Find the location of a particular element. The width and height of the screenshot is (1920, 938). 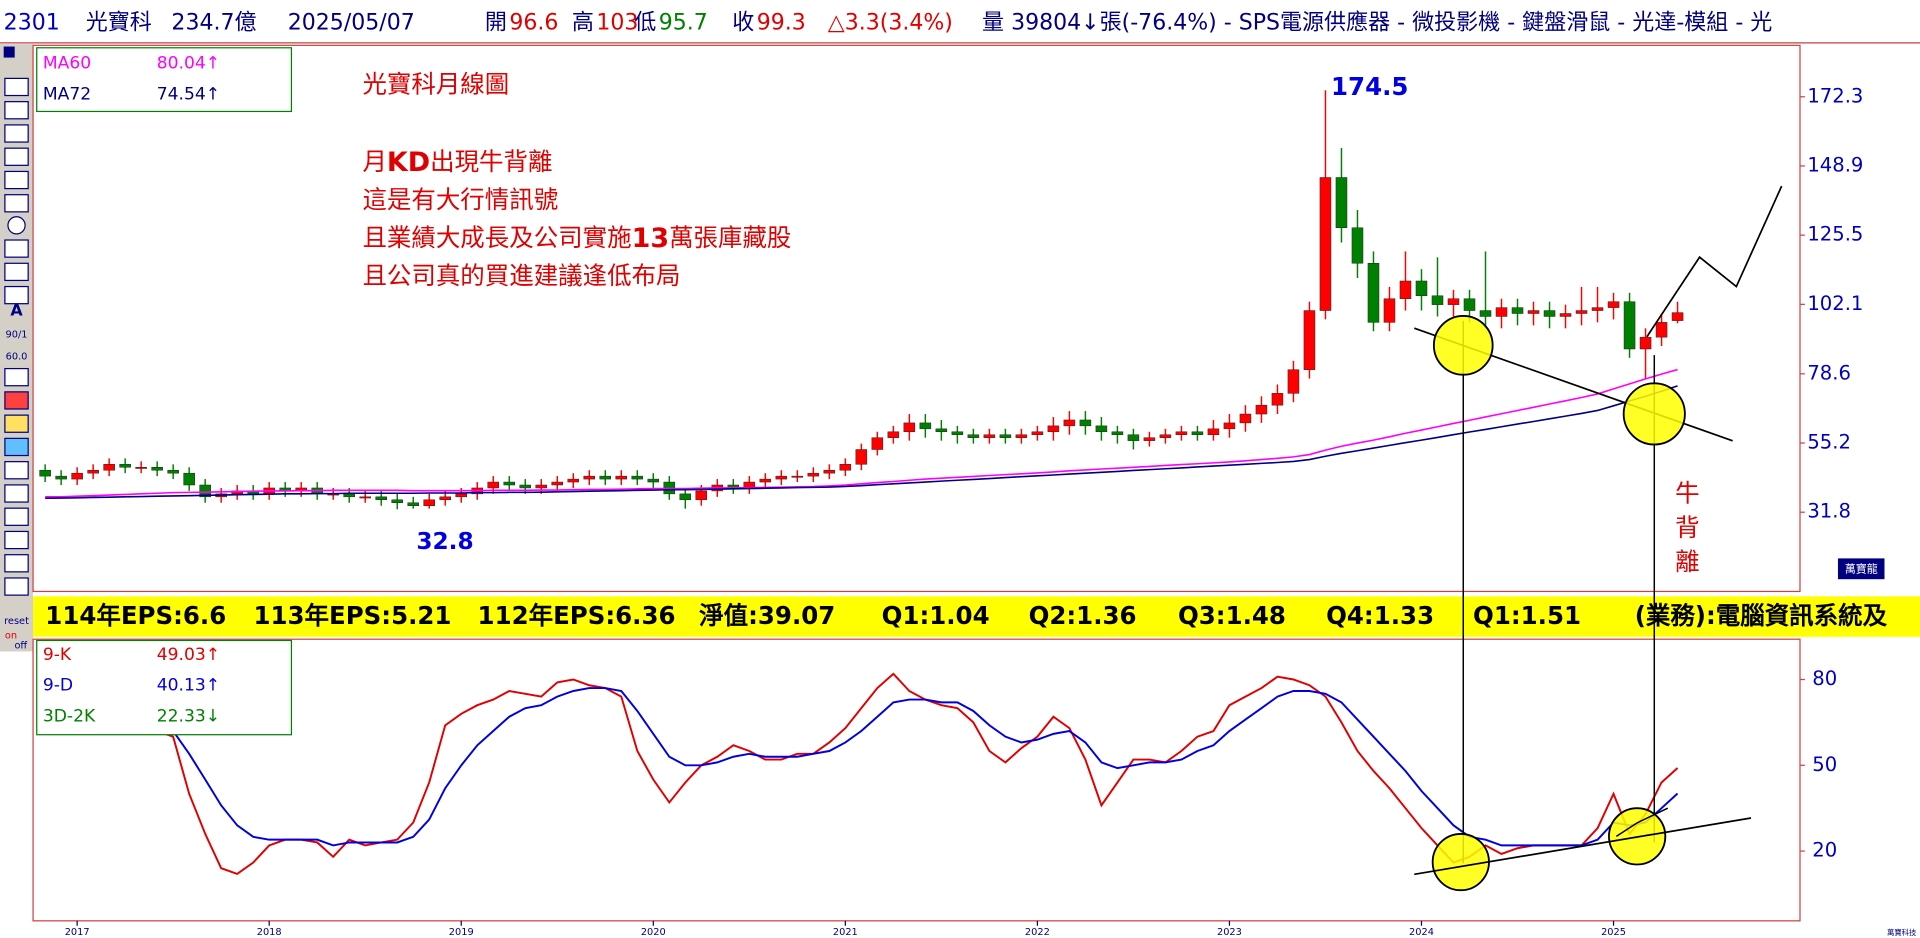

low-label: 32.8 is located at coordinates (444, 541).